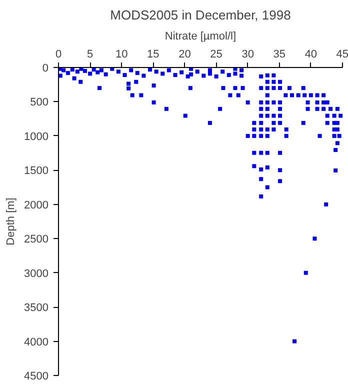 The image size is (348, 384). Describe the element at coordinates (121, 54) in the screenshot. I see `x-tick-label: 10` at that location.